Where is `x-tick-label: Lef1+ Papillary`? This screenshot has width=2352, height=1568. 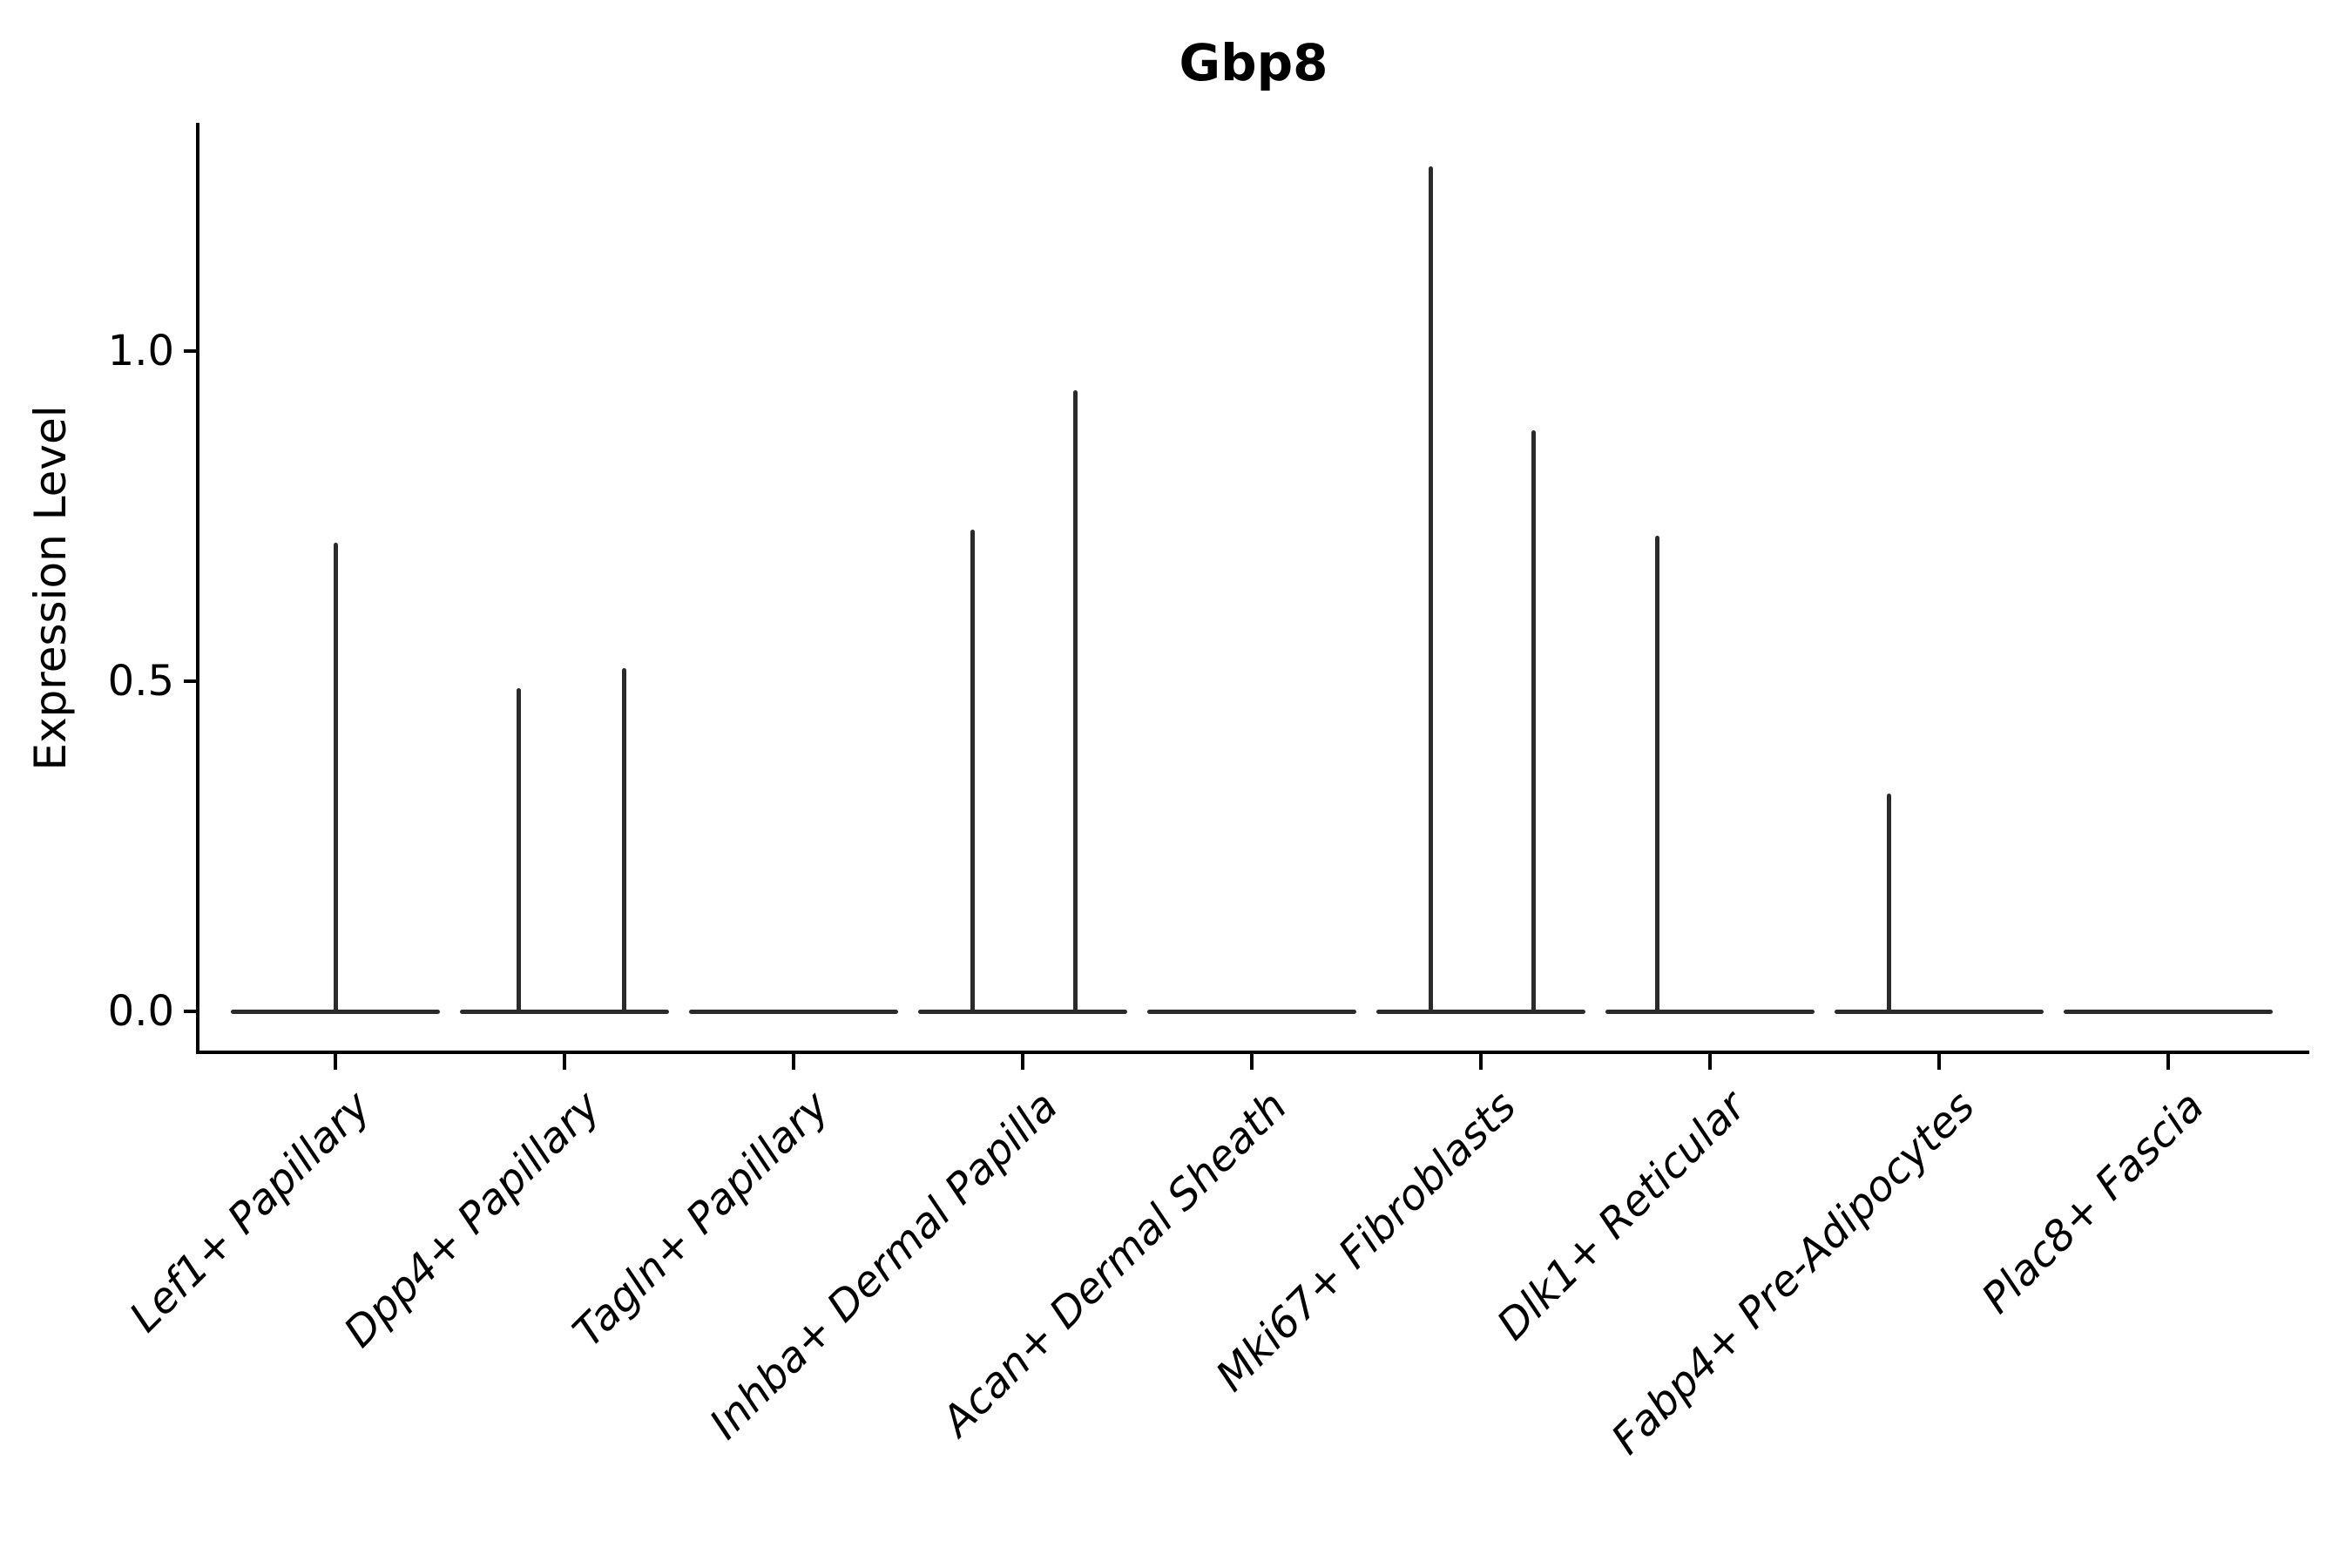 x-tick-label: Lef1+ Papillary is located at coordinates (250, 1212).